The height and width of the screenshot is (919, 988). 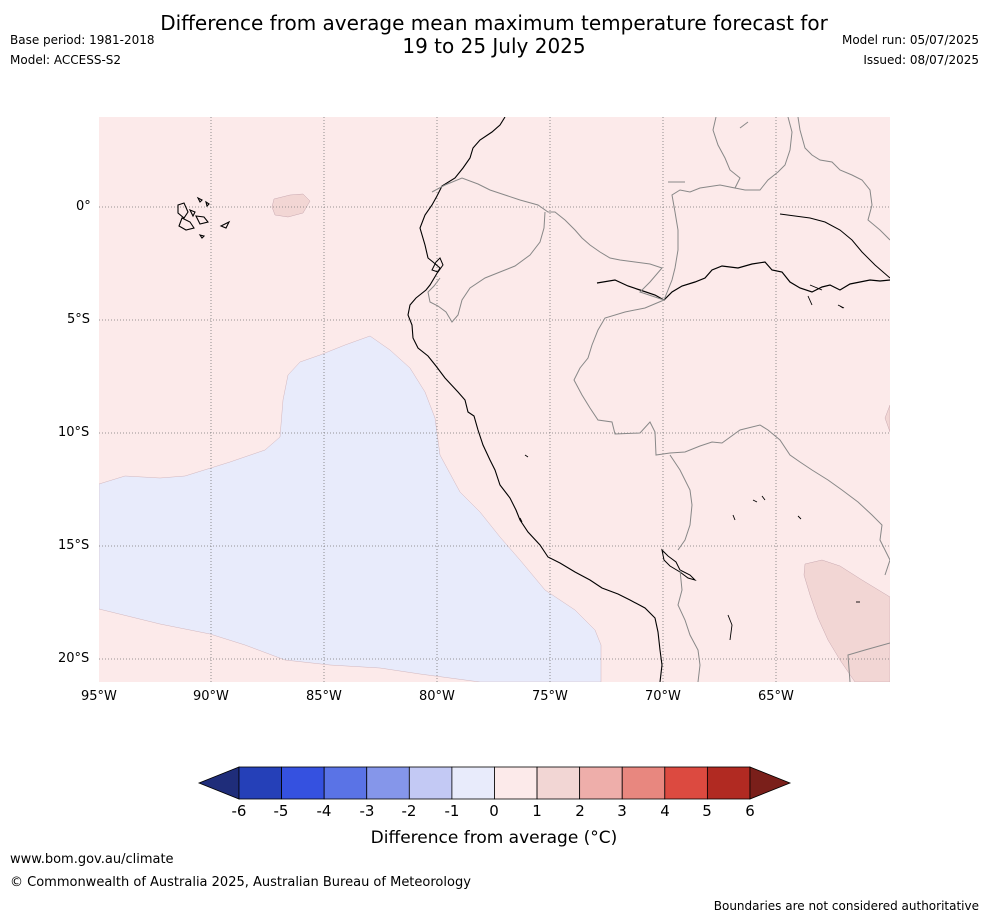 I want to click on warm-patch-brazil-edge, so click(x=887, y=418).